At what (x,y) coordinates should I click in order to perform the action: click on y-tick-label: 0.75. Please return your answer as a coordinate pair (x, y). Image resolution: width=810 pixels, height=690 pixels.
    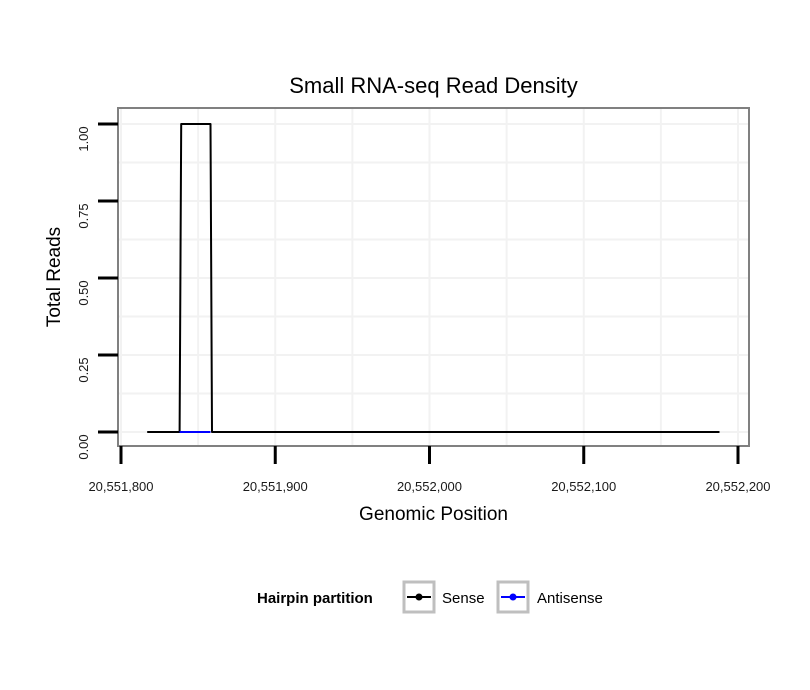
    Looking at the image, I should click on (83, 215).